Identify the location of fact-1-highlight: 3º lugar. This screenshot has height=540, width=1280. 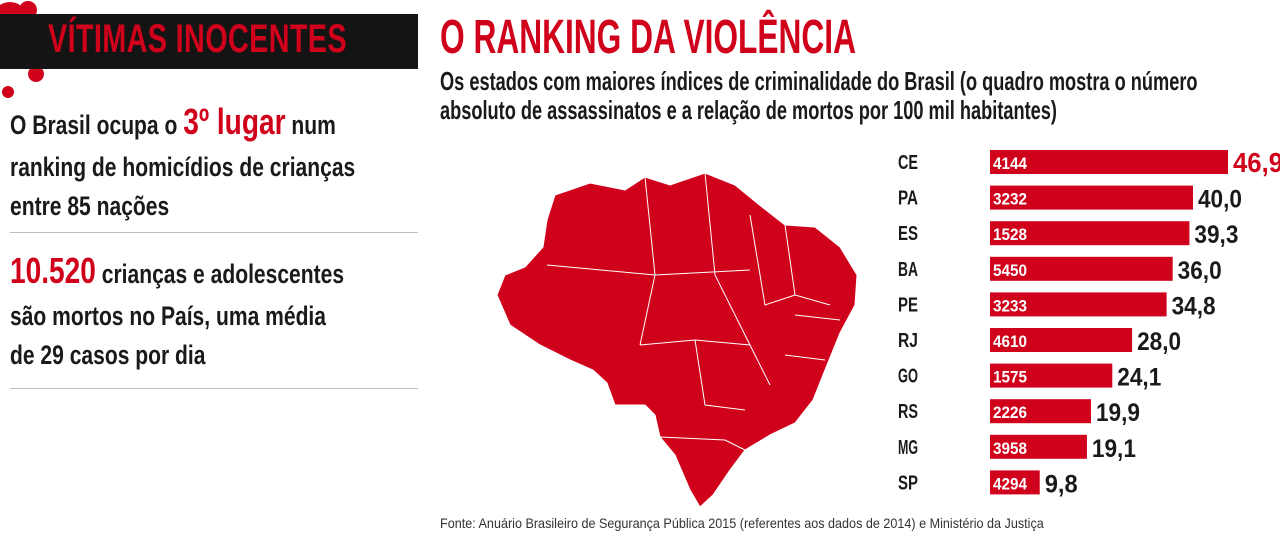
(234, 121).